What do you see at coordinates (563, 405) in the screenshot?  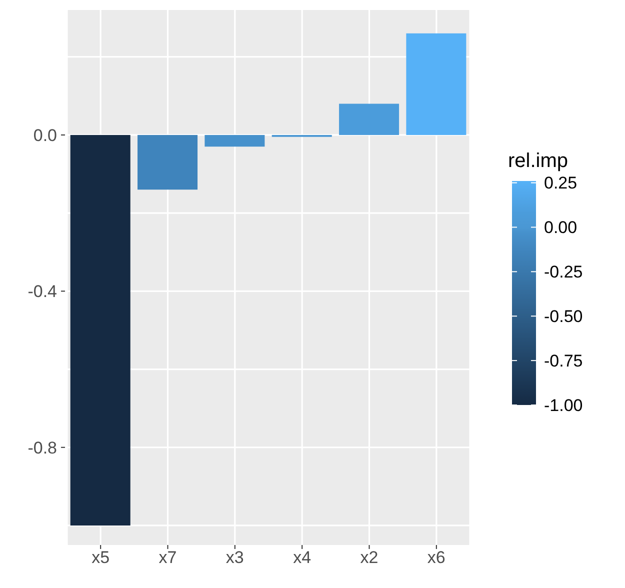 I see `color-bar-label: -1.00` at bounding box center [563, 405].